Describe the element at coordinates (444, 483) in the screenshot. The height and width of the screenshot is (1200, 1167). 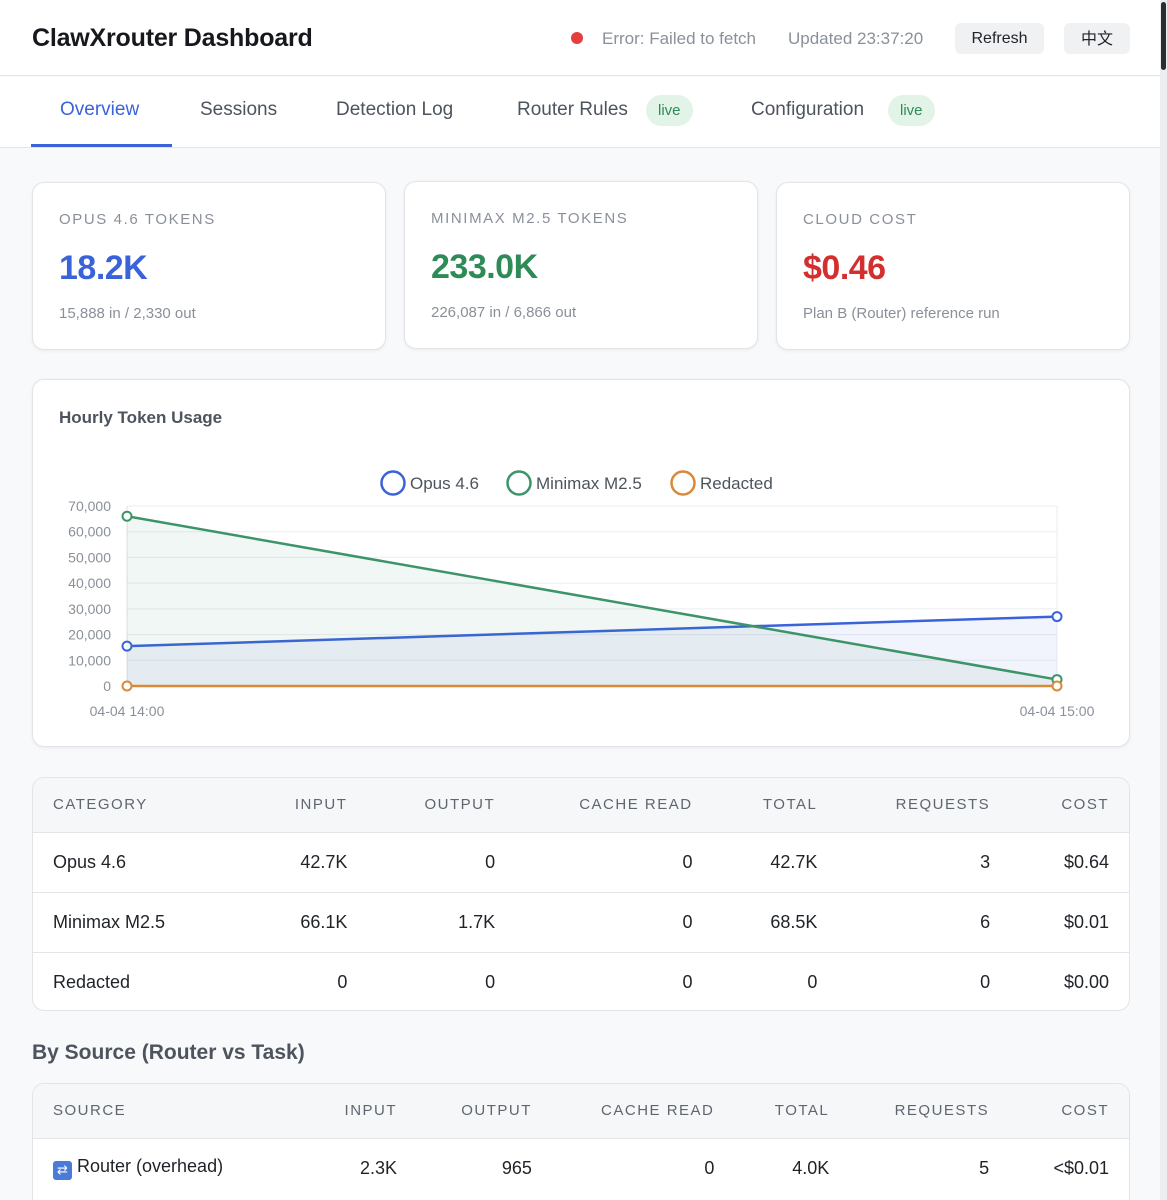
I see `legend-label: Opus 4.6` at that location.